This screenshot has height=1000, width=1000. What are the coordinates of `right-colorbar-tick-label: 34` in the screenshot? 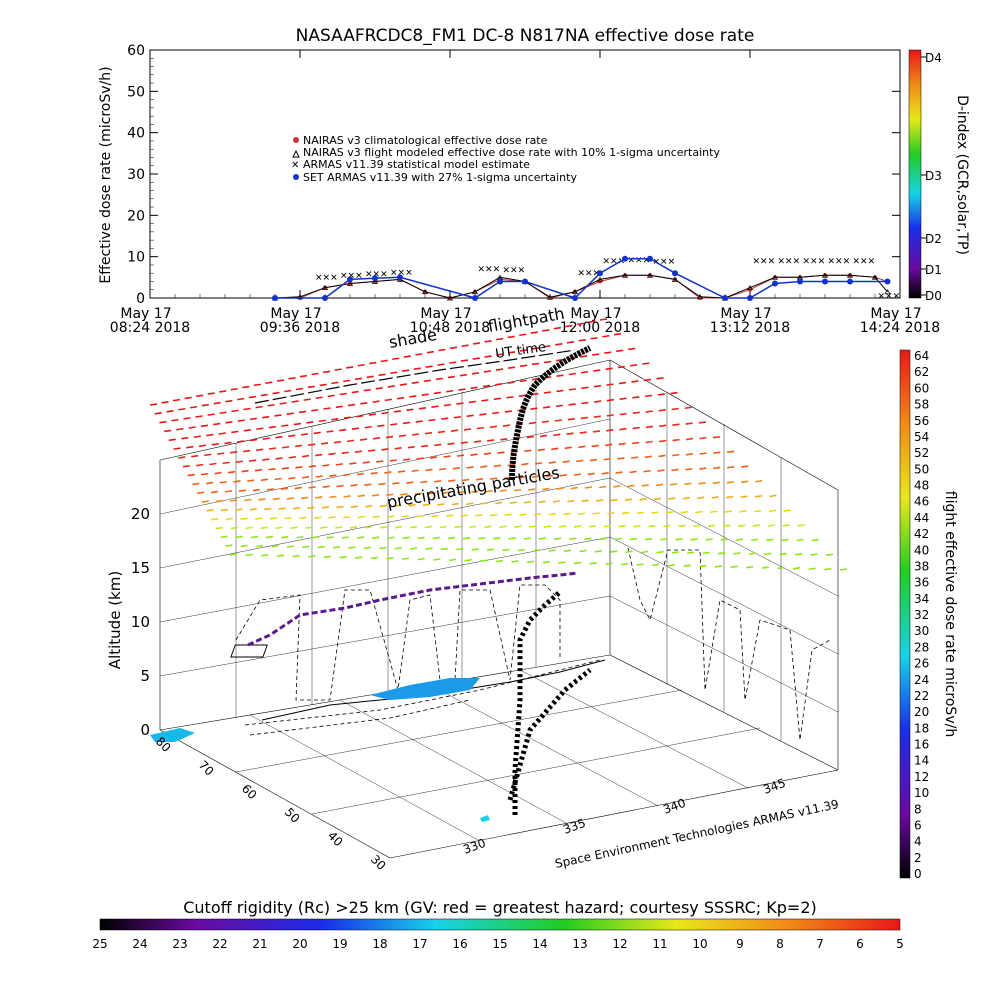 It's located at (921, 599).